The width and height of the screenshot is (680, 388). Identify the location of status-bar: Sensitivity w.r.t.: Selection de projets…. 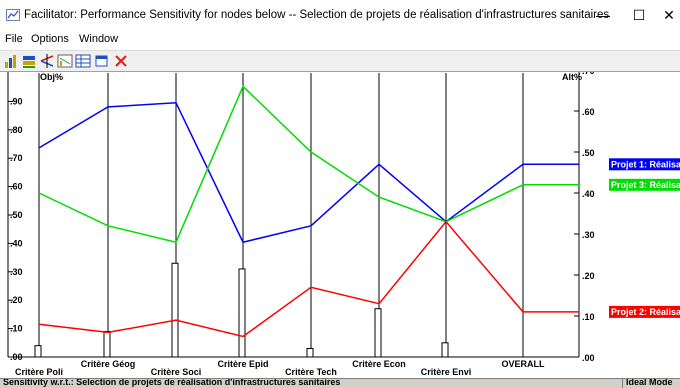
(340, 383).